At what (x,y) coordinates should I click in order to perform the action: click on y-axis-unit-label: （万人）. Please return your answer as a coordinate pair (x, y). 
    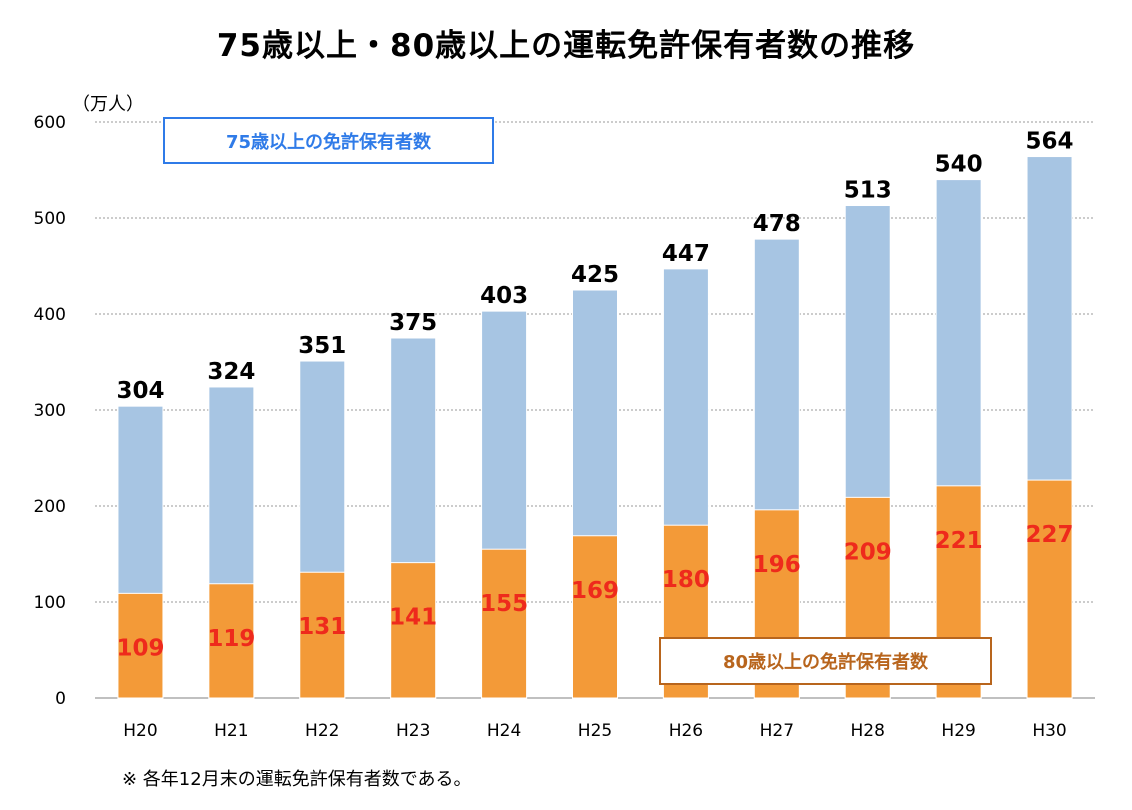
    Looking at the image, I should click on (108, 104).